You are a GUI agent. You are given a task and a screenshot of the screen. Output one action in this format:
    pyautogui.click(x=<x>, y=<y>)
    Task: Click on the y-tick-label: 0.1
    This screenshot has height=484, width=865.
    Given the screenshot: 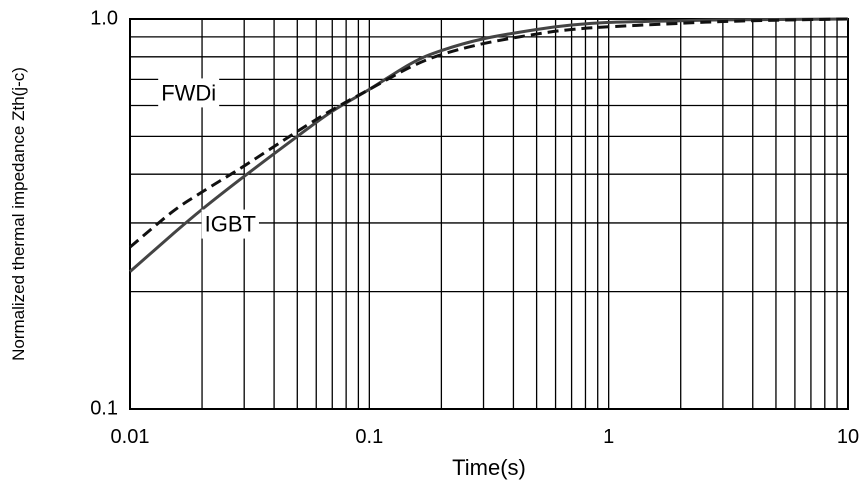 What is the action you would take?
    pyautogui.click(x=104, y=408)
    